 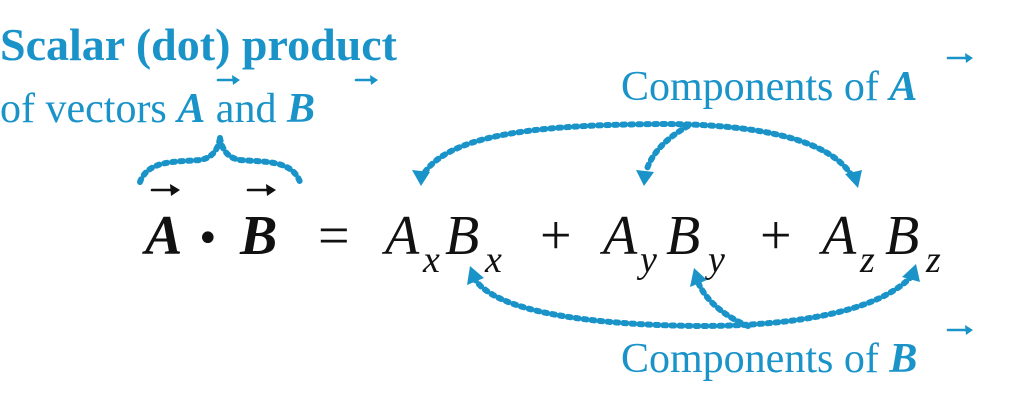 I want to click on term2-b: B, so click(x=683, y=236).